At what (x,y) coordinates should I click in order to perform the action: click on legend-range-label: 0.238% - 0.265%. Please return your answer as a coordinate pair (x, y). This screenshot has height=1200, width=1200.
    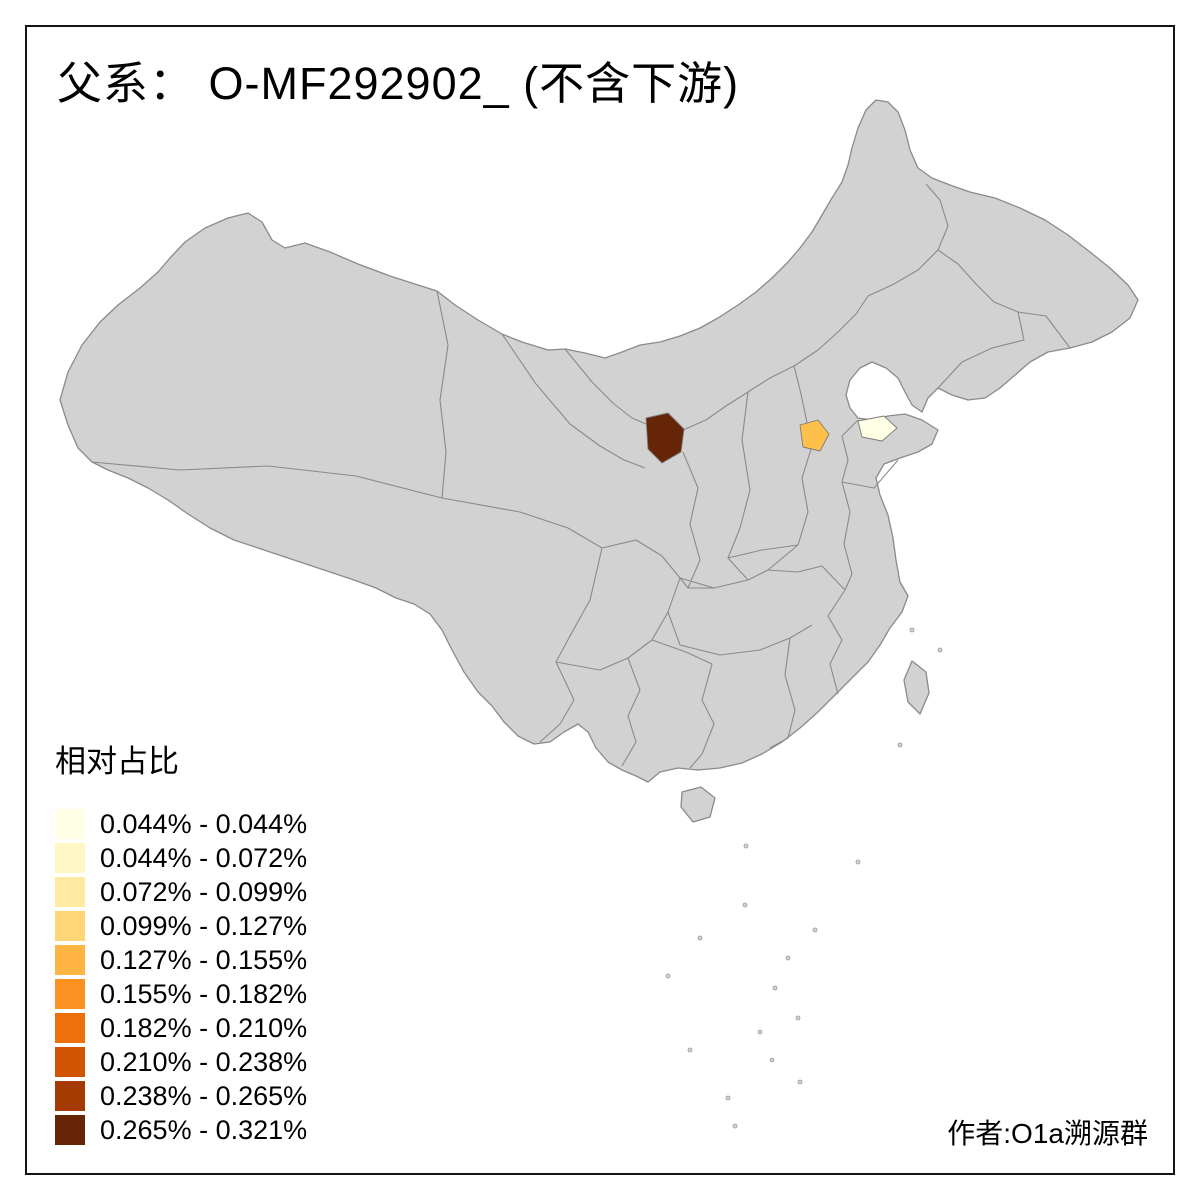
    Looking at the image, I should click on (204, 1095).